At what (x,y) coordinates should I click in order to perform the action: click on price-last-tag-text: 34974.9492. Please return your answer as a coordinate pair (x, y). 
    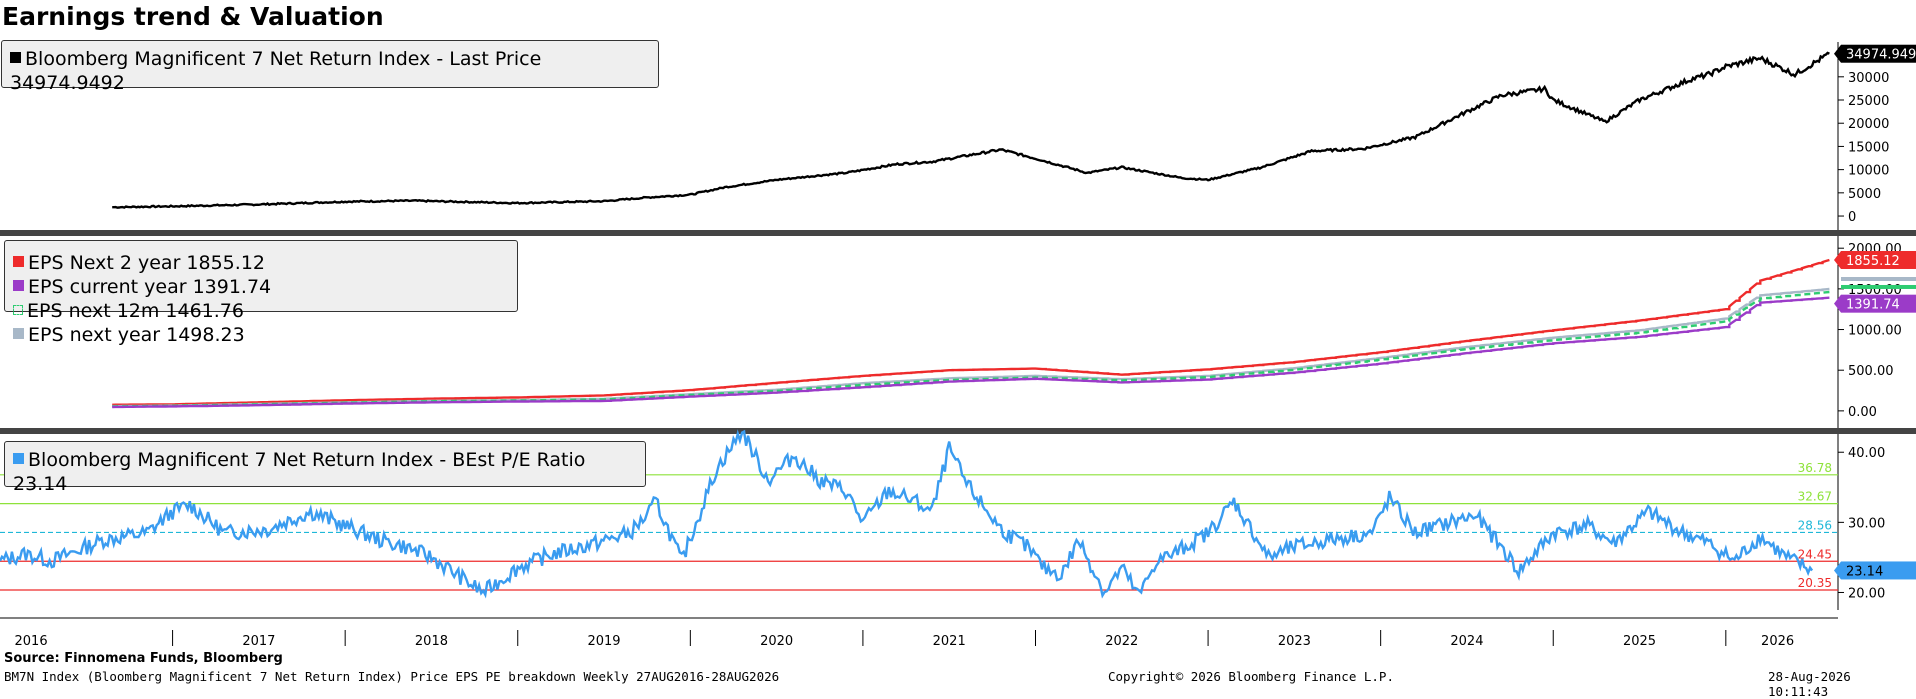
    Looking at the image, I should click on (1881, 55).